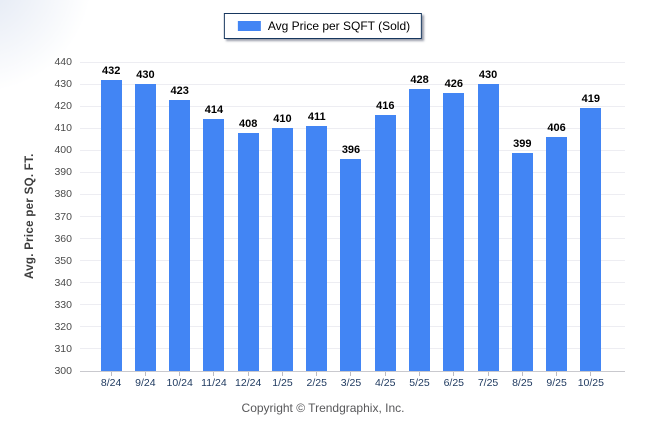  What do you see at coordinates (63, 304) in the screenshot?
I see `y-tick-label: 330` at bounding box center [63, 304].